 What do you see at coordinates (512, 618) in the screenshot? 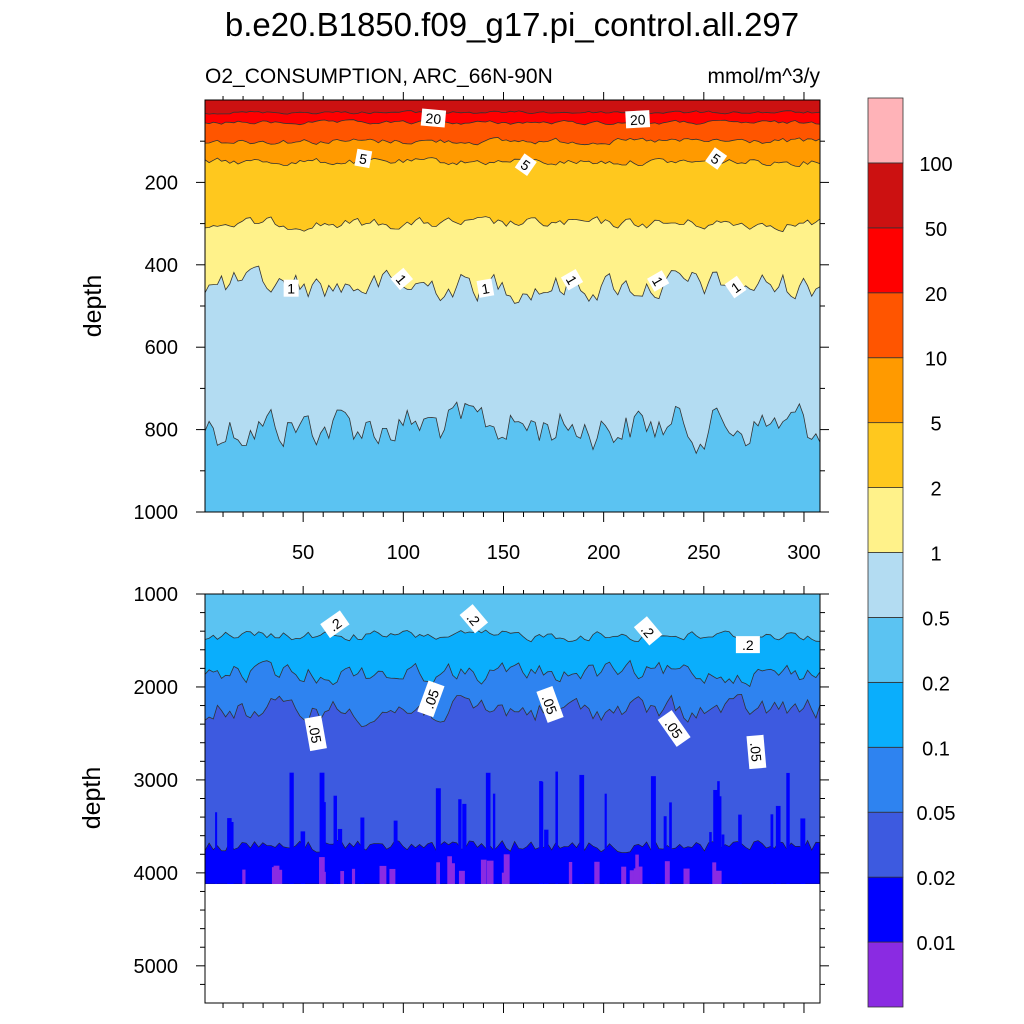
I see `lower-band-0.2` at bounding box center [512, 618].